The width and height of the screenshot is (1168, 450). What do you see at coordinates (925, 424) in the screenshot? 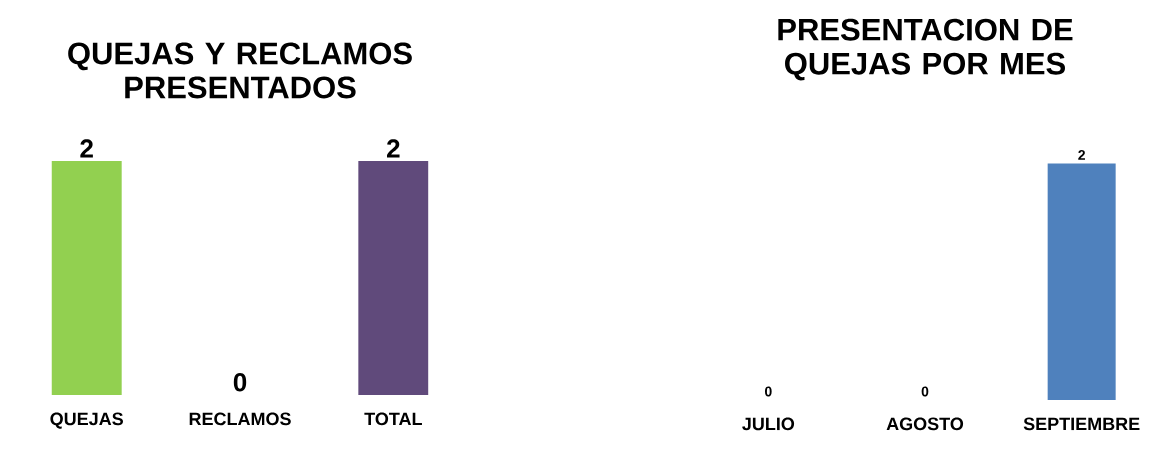
I see `x-tick-label: AGOSTO` at bounding box center [925, 424].